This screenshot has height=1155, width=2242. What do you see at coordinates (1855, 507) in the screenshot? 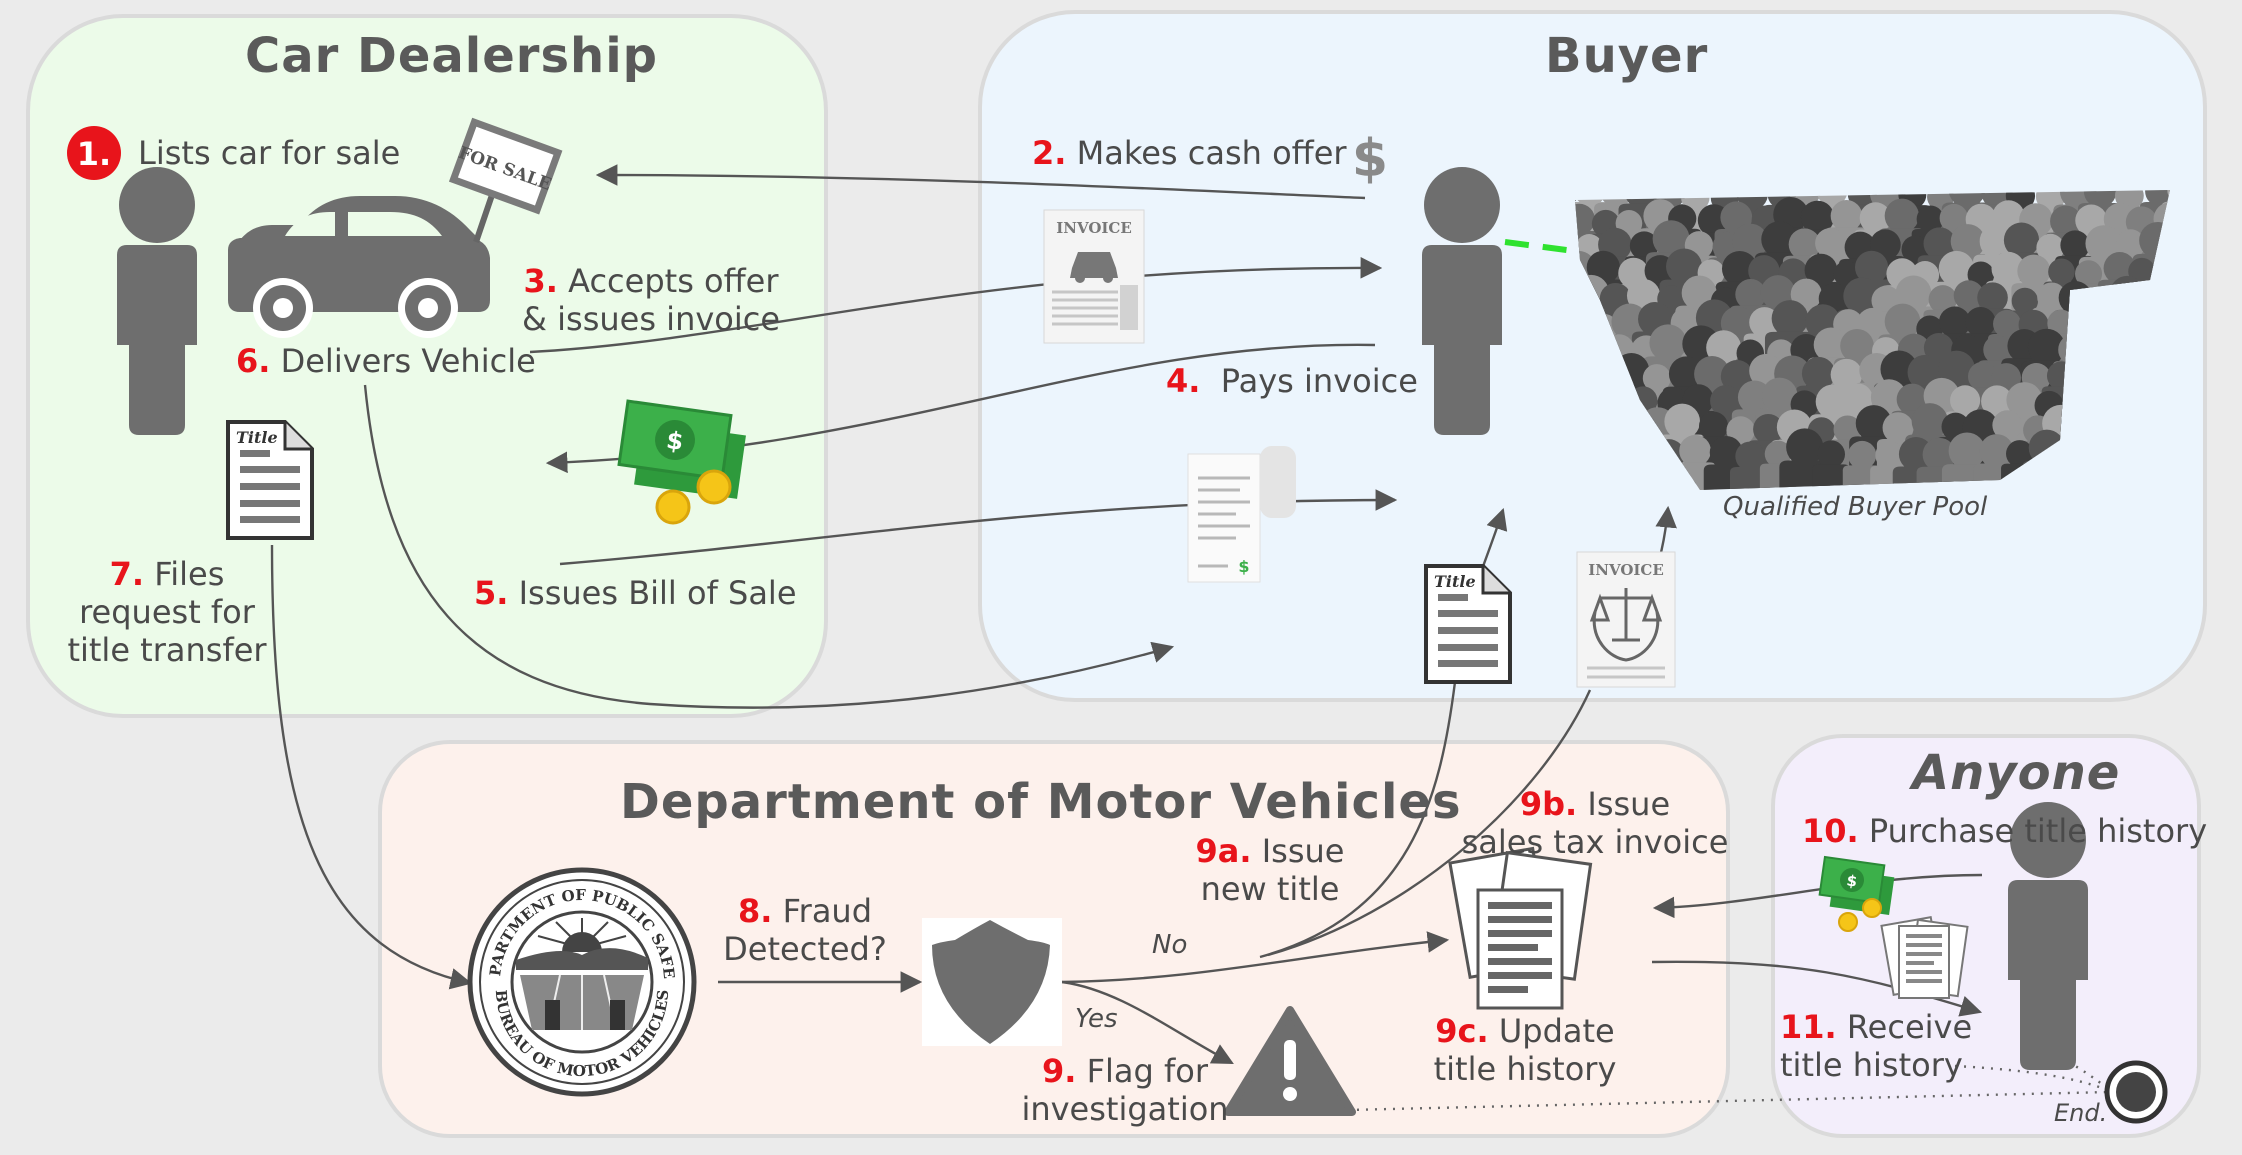
I see `buyer-pool-label: Qualified Buyer Pool` at bounding box center [1855, 507].